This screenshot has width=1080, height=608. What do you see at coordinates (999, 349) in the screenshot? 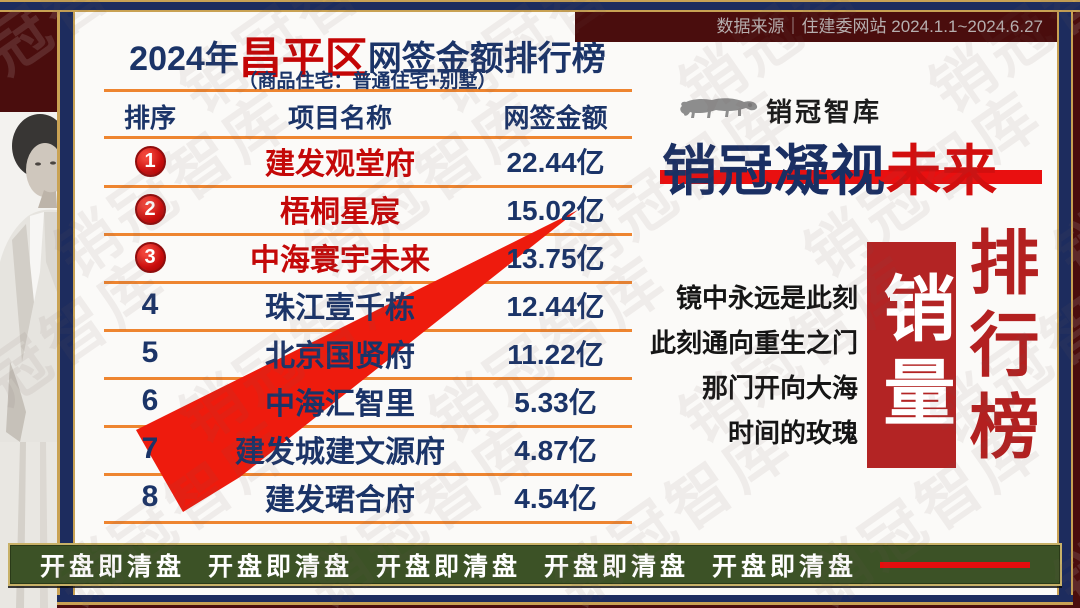
I see `ranking-vertical-text: 排行榜` at bounding box center [999, 349].